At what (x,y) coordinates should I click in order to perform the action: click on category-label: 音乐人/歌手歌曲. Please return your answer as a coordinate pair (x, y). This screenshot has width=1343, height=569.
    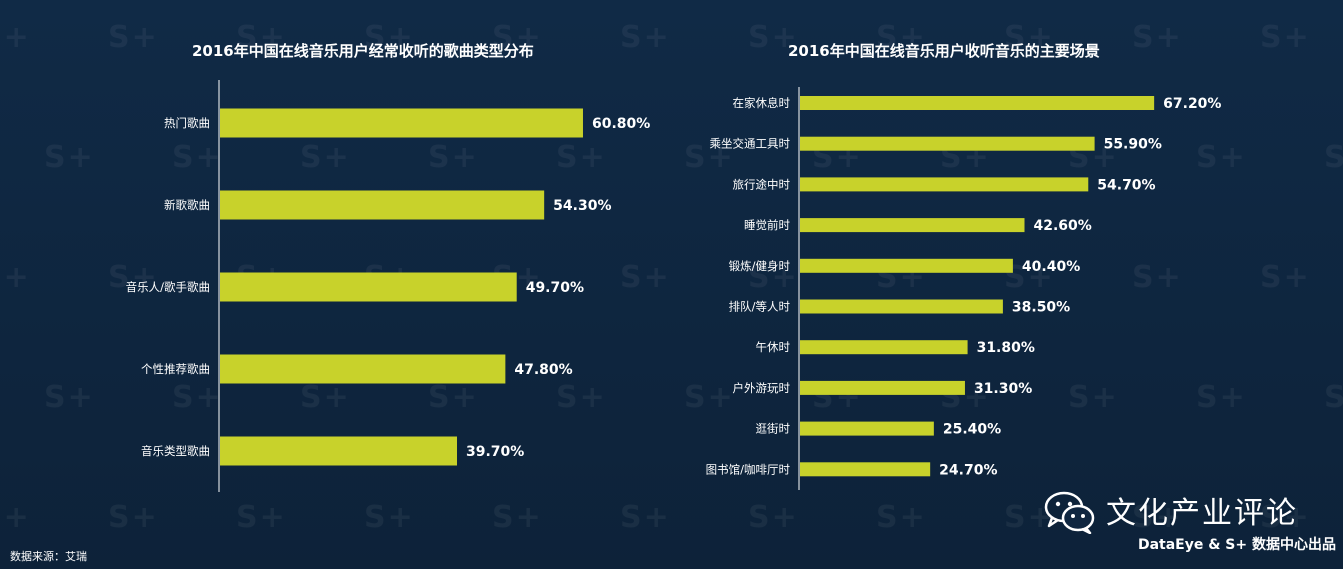
    Looking at the image, I should click on (168, 287).